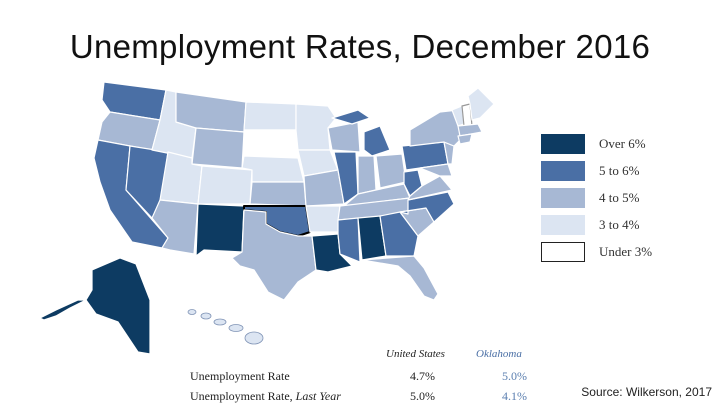  Describe the element at coordinates (422, 376) in the screenshot. I see `row-us-value: 4.7%` at that location.